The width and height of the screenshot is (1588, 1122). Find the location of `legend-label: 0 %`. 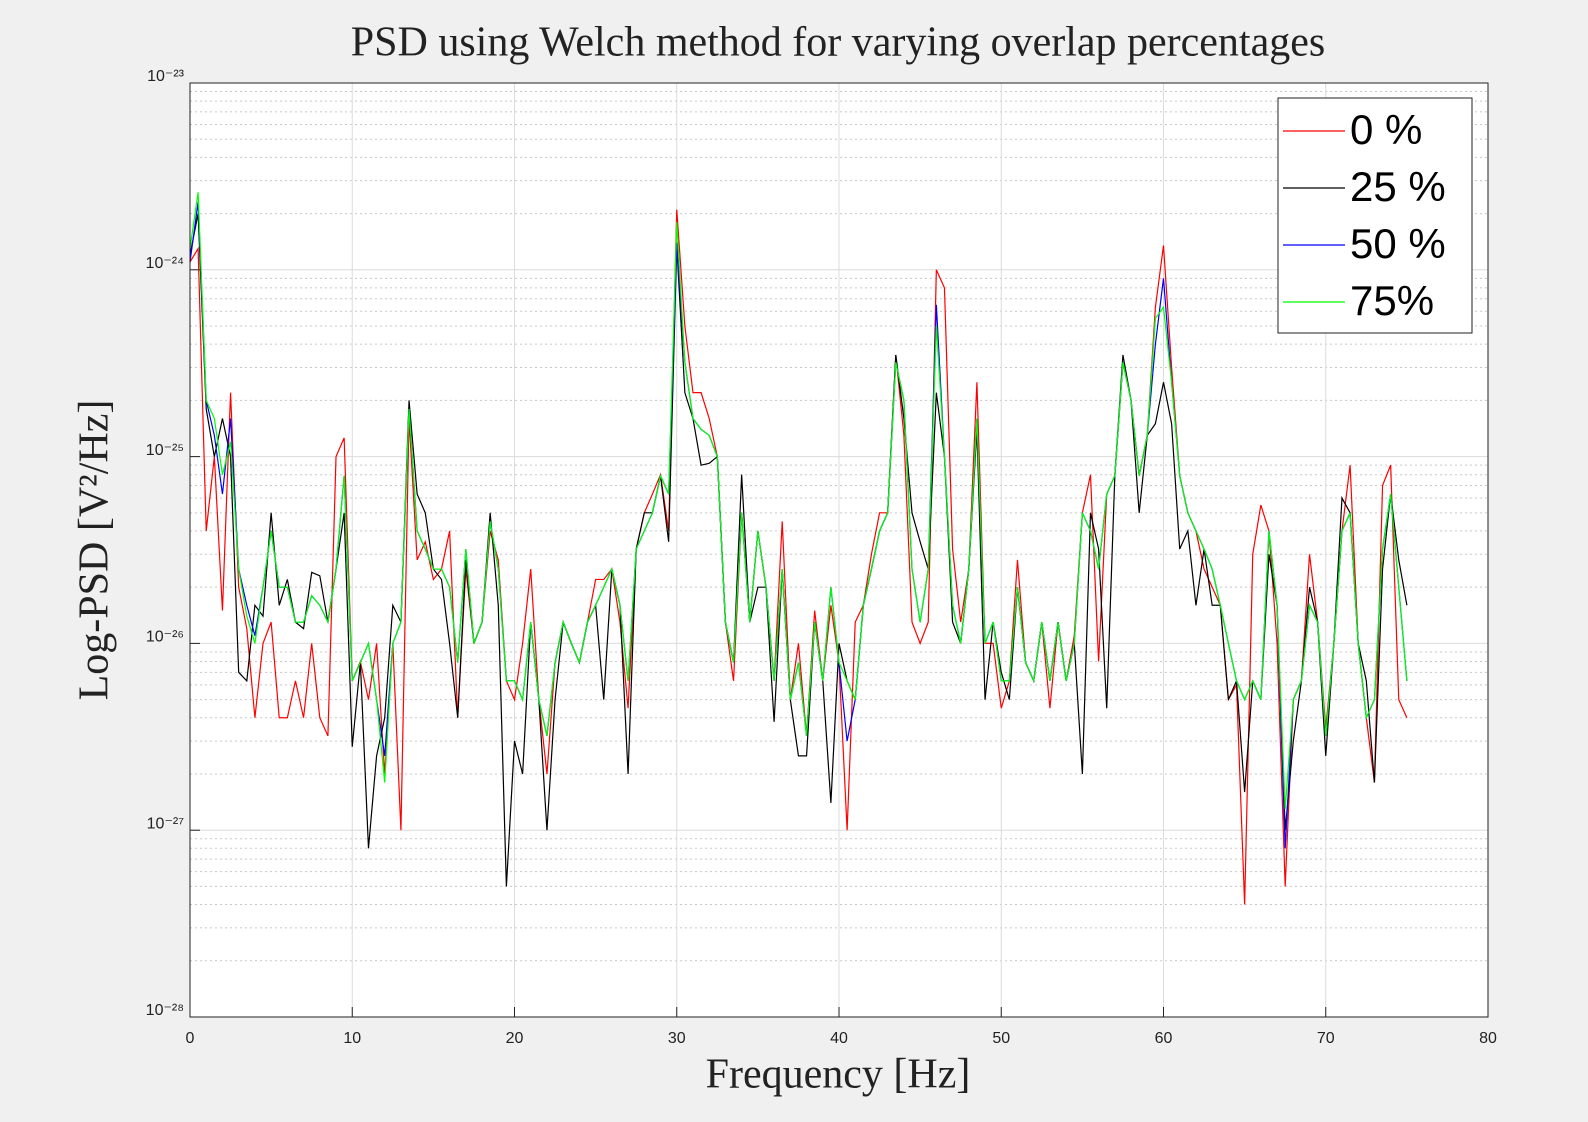

legend-label: 0 % is located at coordinates (1386, 129).